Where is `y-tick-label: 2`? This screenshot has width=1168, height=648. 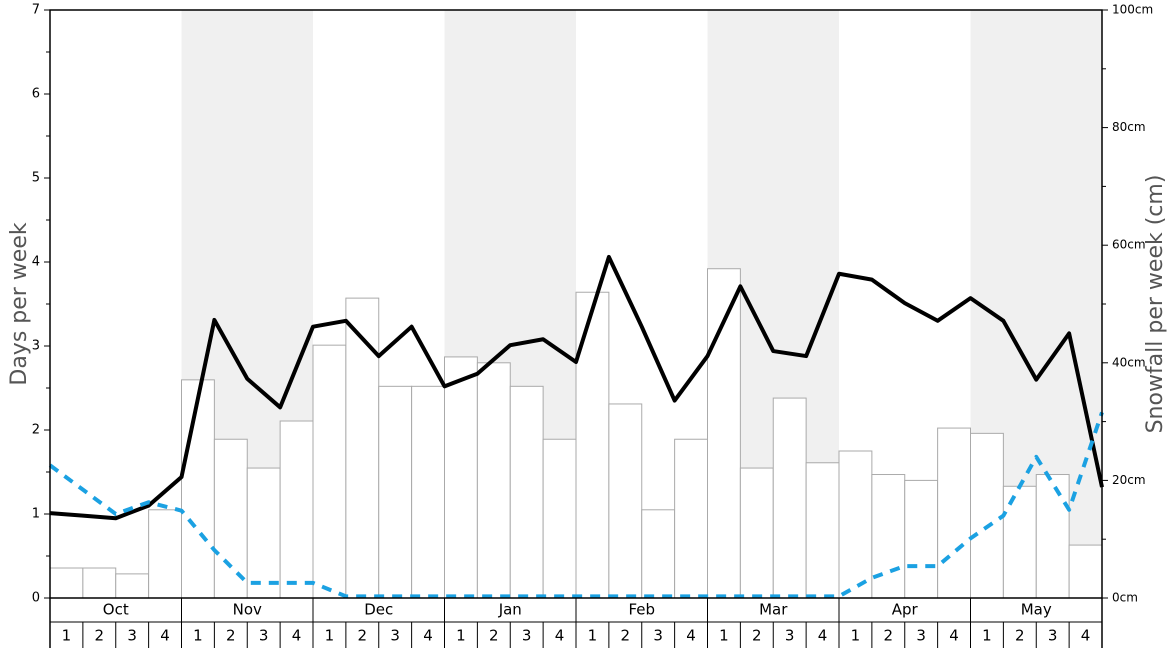
y-tick-label: 2 is located at coordinates (36, 430).